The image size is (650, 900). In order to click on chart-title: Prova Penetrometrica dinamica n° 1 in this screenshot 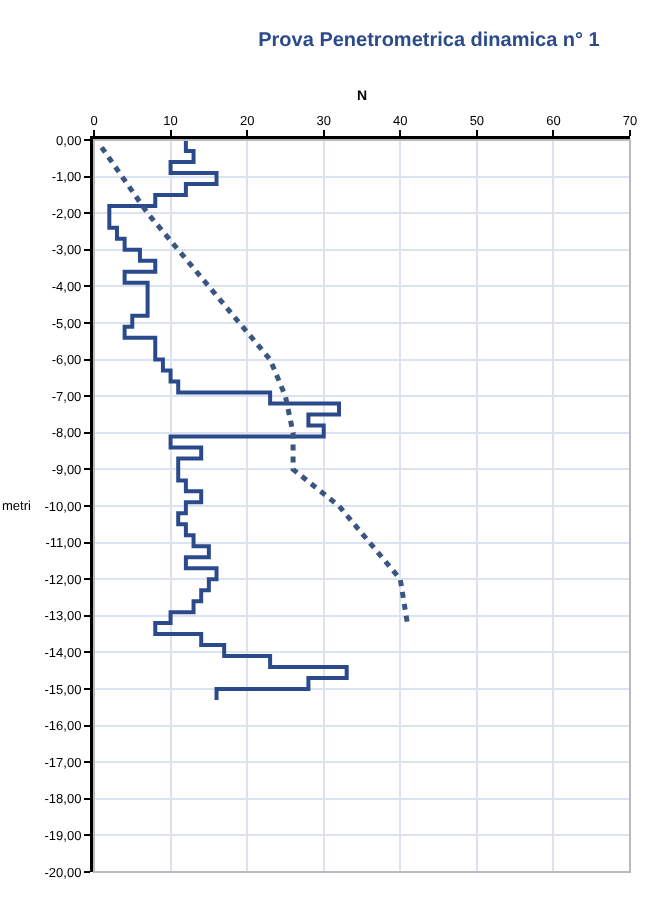, I will do `click(429, 40)`.